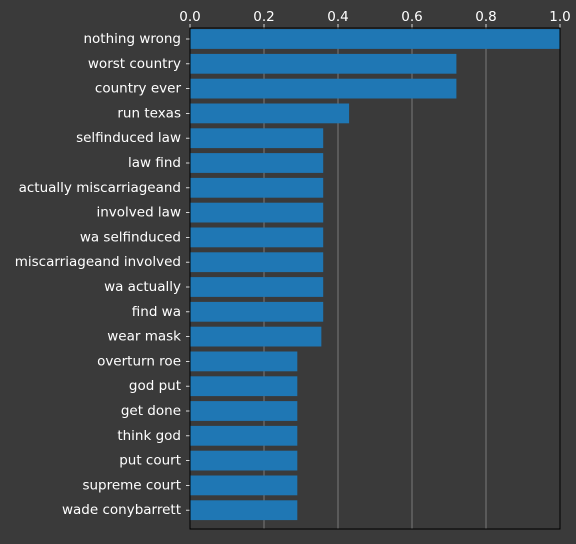 This screenshot has height=544, width=576. What do you see at coordinates (149, 113) in the screenshot?
I see `category-label-3: run texas` at bounding box center [149, 113].